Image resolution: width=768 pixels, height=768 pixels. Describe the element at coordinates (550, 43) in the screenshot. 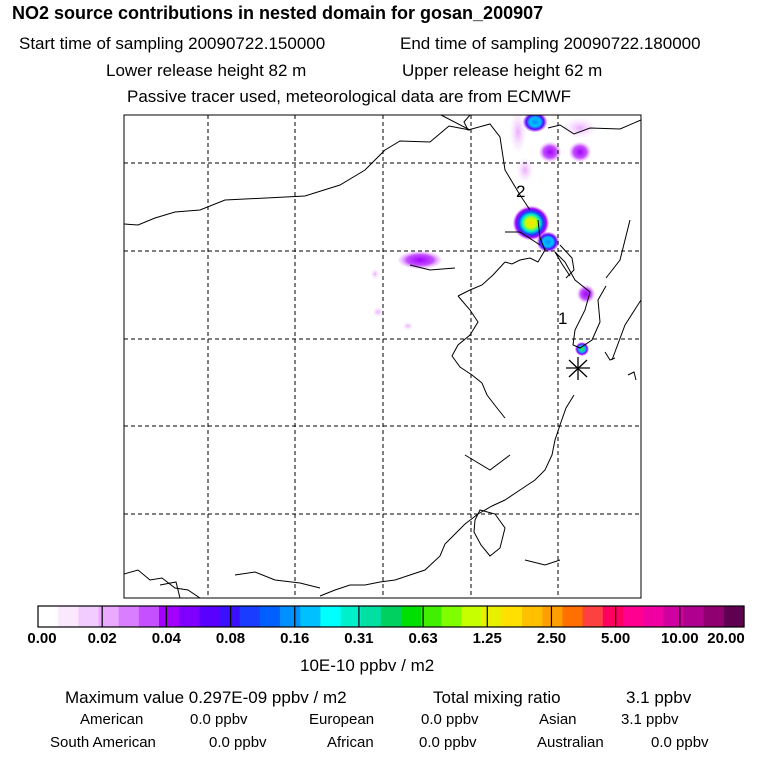

I see `end-time: End time of sampling 20090722.180000` at that location.